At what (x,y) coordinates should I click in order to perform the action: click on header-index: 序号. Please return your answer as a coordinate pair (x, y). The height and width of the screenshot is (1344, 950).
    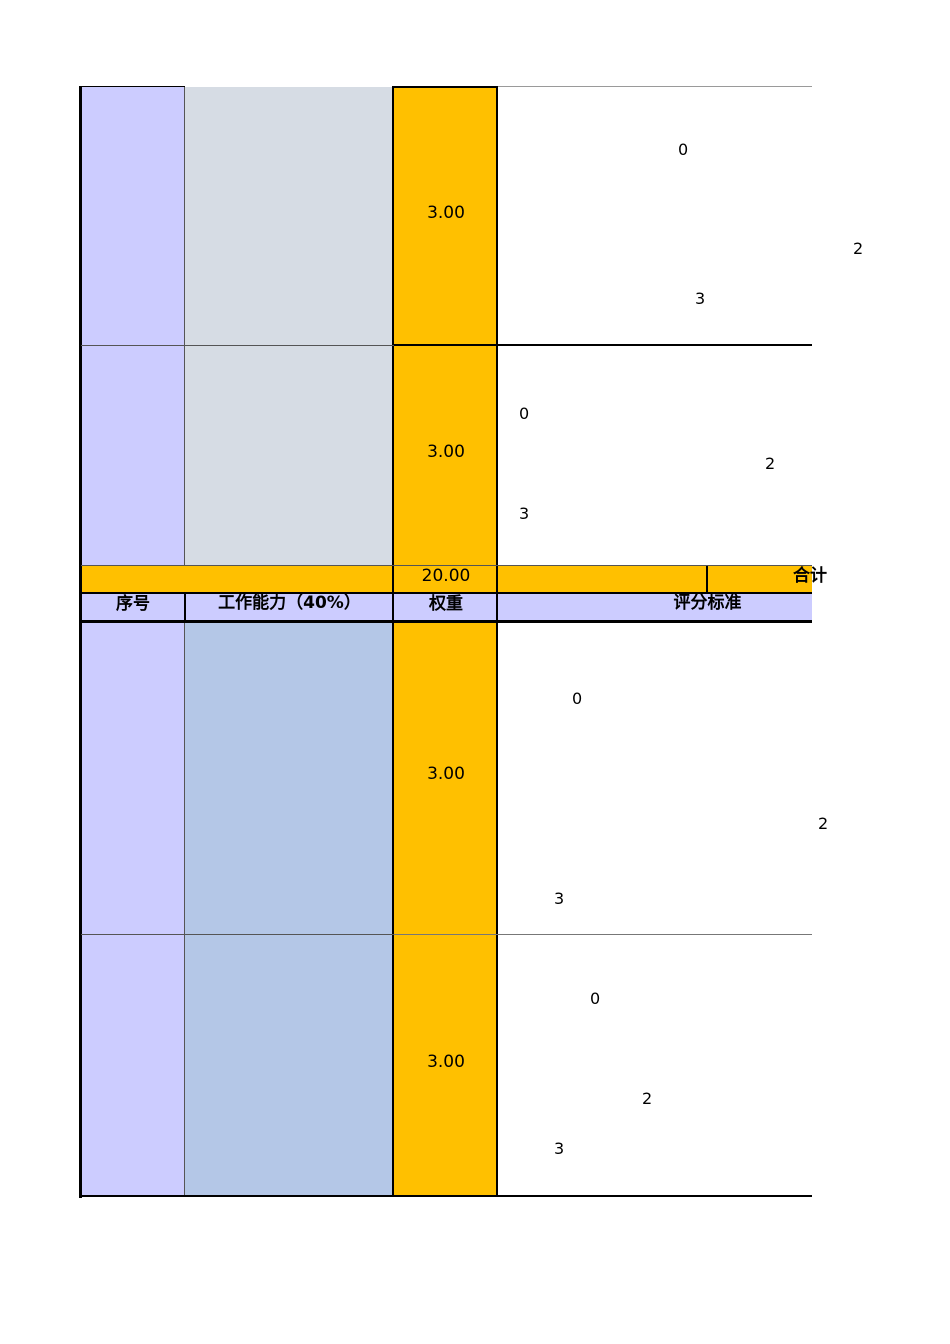
    Looking at the image, I should click on (133, 604).